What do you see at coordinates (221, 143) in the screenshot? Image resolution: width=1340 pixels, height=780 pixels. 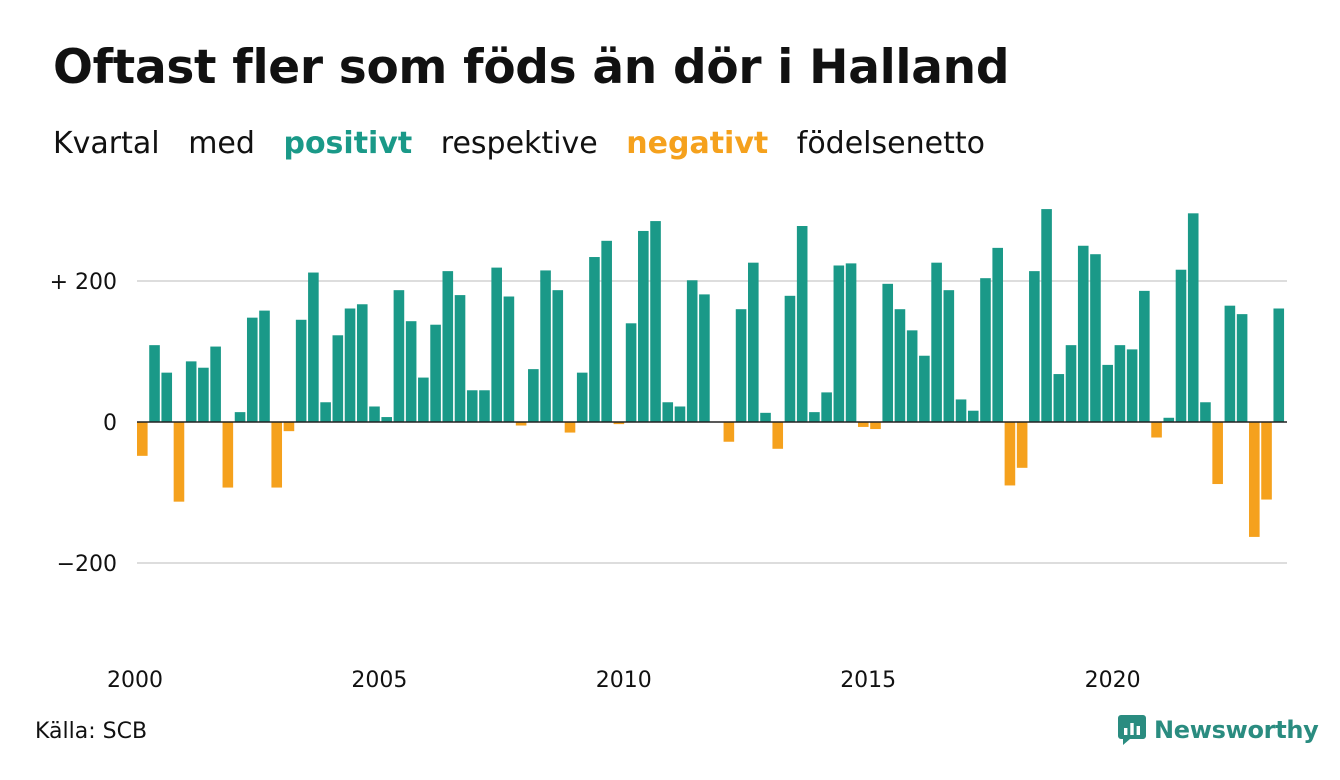 I see `subtitle-word-med: med` at bounding box center [221, 143].